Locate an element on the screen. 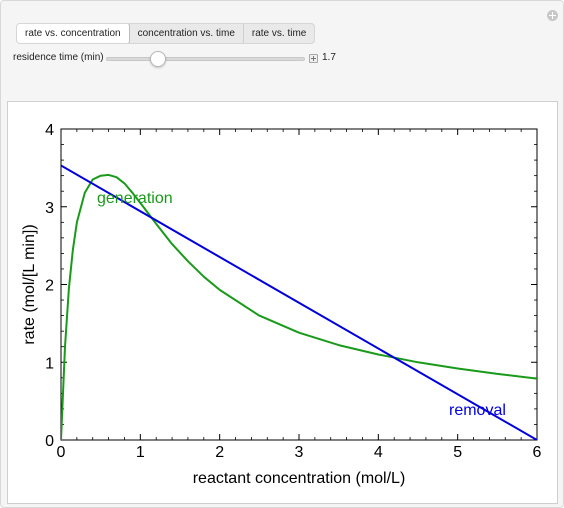  residence-time-value: 1.7 is located at coordinates (329, 57).